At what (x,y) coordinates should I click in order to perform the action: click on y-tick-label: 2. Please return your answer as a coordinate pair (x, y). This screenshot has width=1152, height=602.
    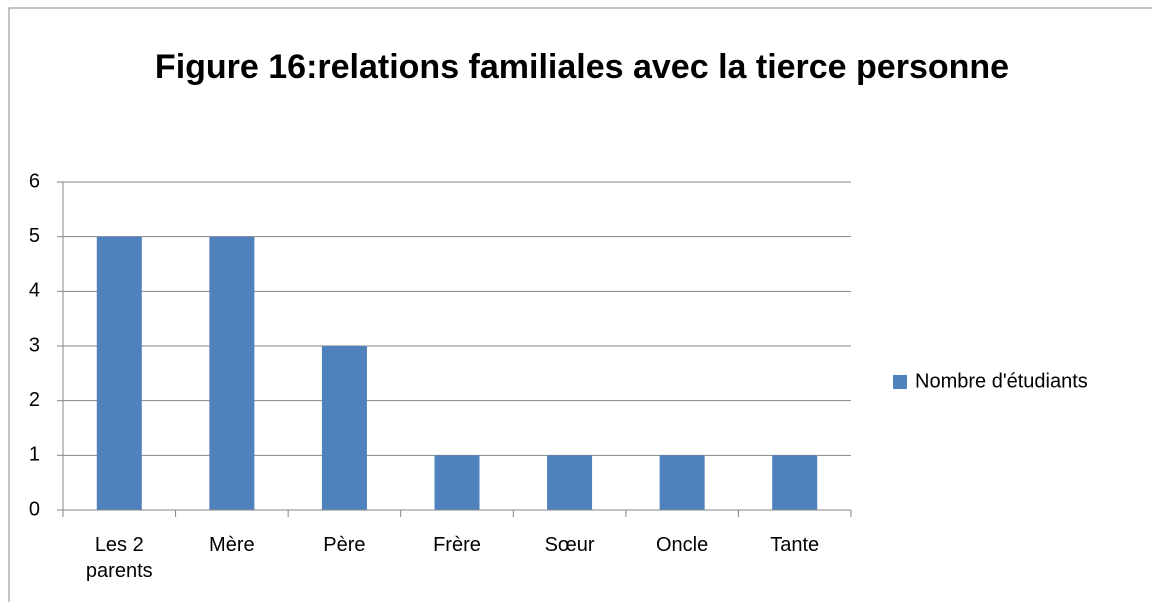
    Looking at the image, I should click on (34, 400).